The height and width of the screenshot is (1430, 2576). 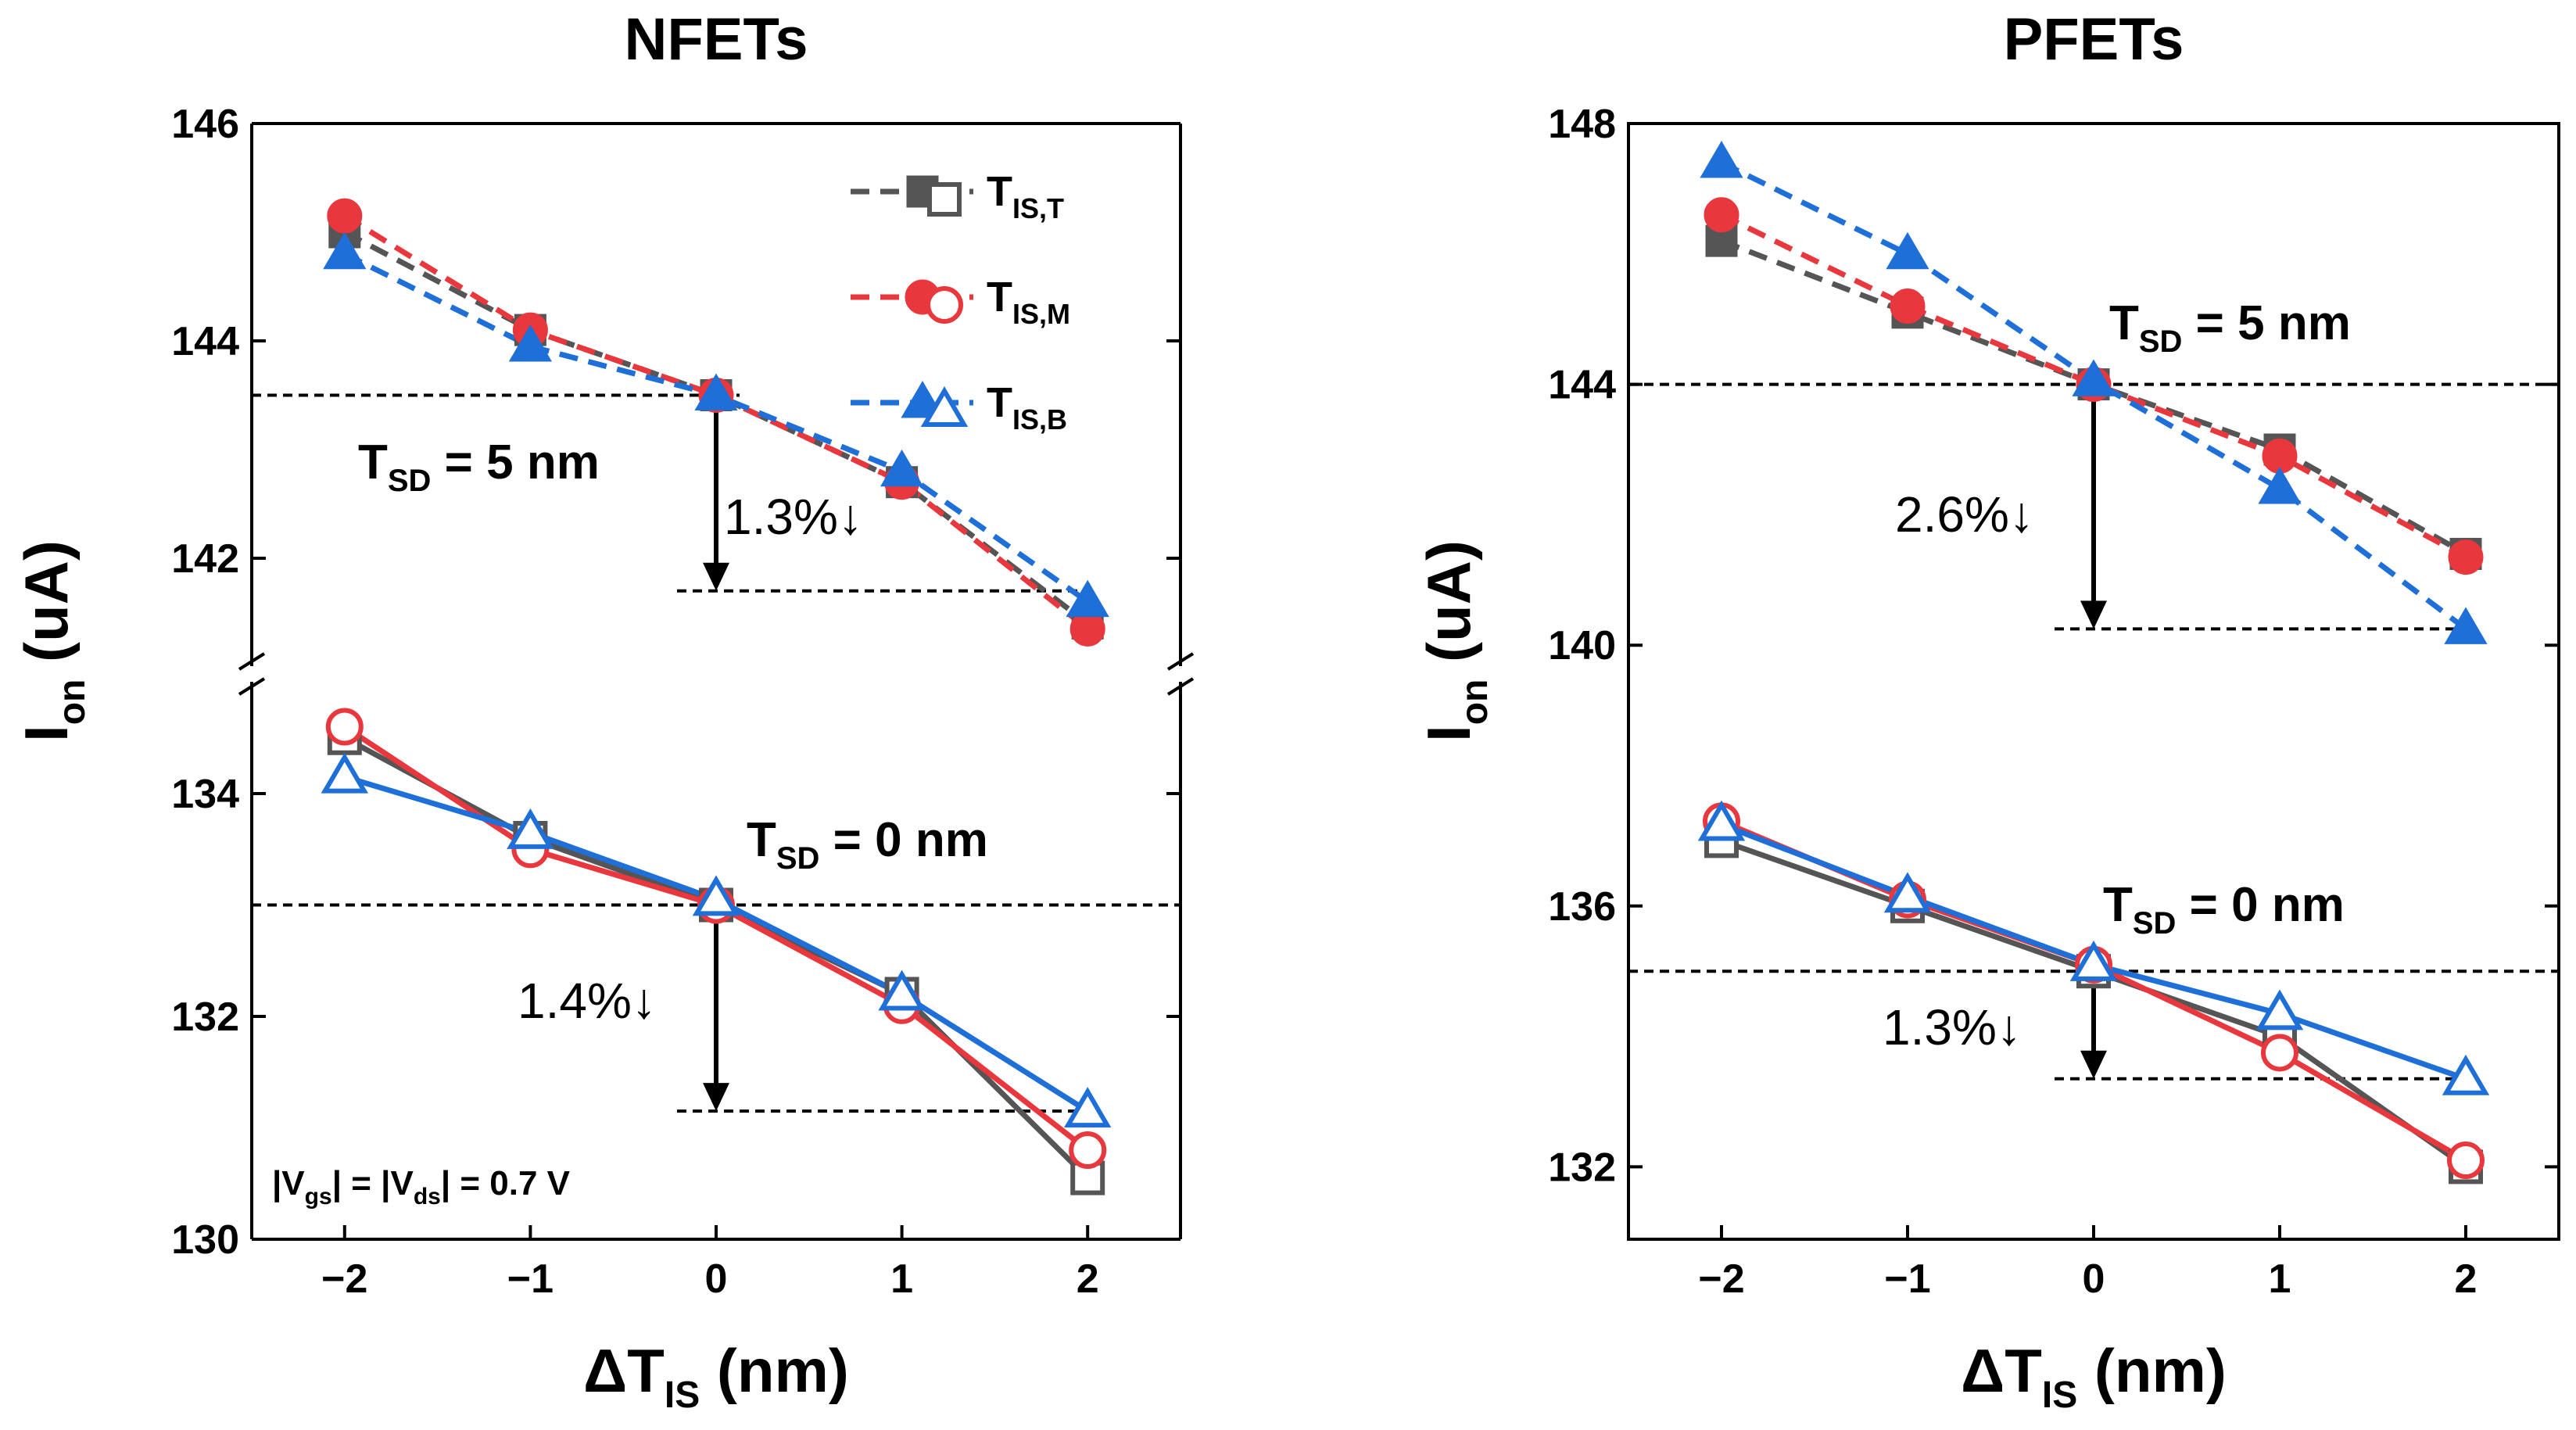 I want to click on pfets-y-label: Ion (uA), so click(x=1455, y=641).